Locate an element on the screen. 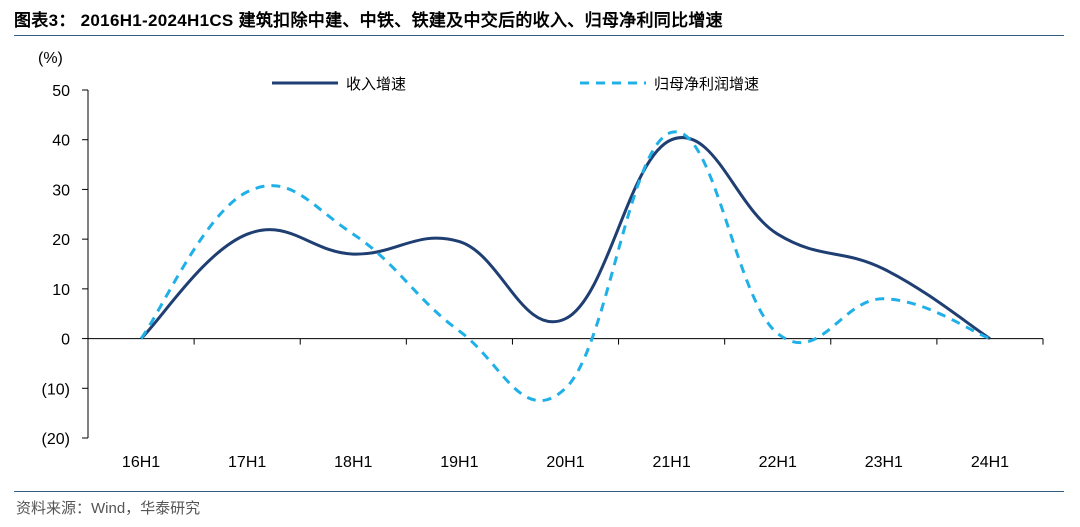 The width and height of the screenshot is (1080, 527). y-axis: 50 40 30 20 10 0 (10) (20) is located at coordinates (65, 265).